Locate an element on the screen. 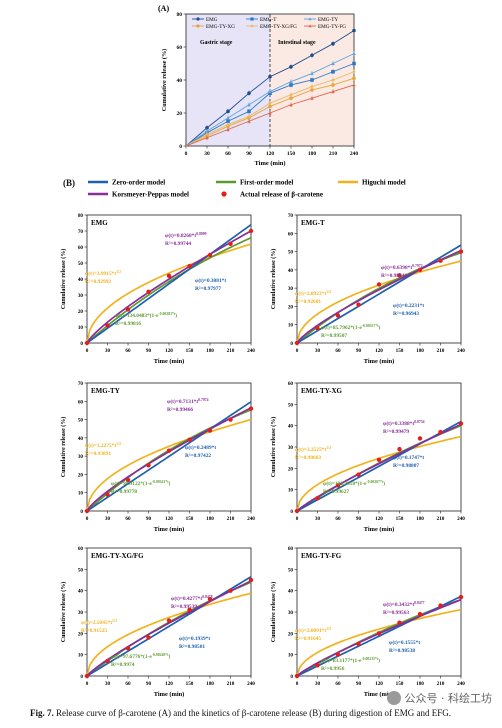  equation-r2-kp: R²=0.99479 is located at coordinates (396, 432).